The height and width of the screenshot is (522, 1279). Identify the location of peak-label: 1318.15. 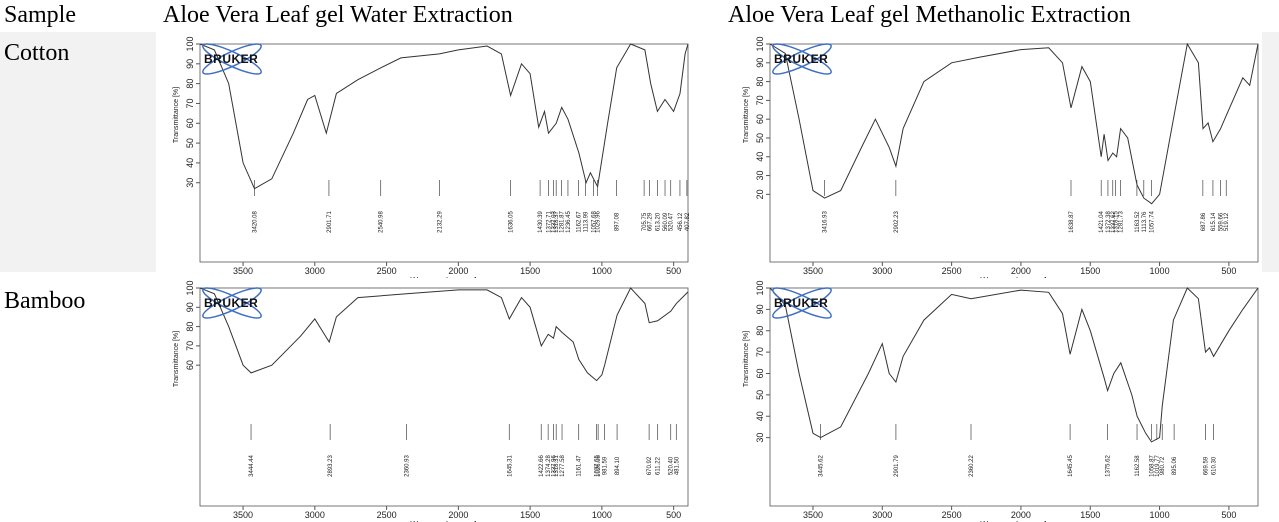
(1116, 222).